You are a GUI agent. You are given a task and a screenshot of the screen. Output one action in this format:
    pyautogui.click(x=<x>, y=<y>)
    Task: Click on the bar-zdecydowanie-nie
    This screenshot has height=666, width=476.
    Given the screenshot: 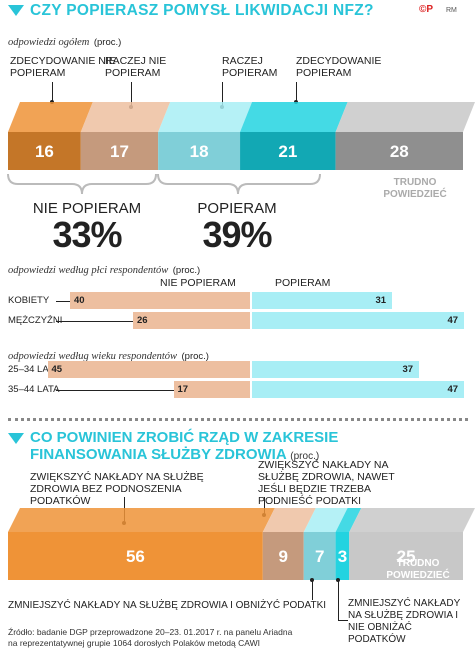 What is the action you would take?
    pyautogui.click(x=44, y=151)
    